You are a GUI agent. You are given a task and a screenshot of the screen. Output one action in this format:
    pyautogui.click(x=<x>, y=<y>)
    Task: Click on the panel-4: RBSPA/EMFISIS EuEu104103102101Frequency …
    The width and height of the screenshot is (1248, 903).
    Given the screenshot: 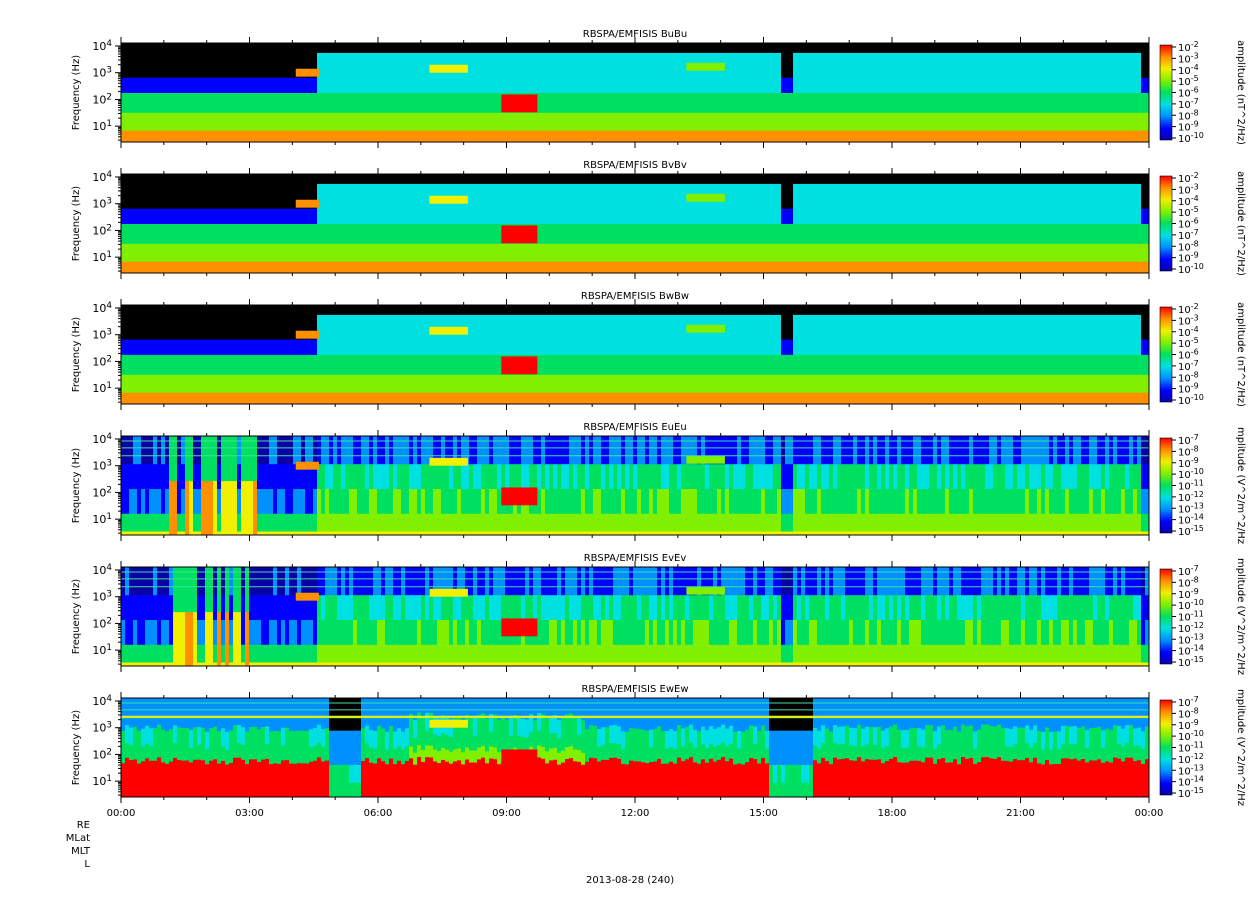 What is the action you would take?
    pyautogui.click(x=658, y=483)
    